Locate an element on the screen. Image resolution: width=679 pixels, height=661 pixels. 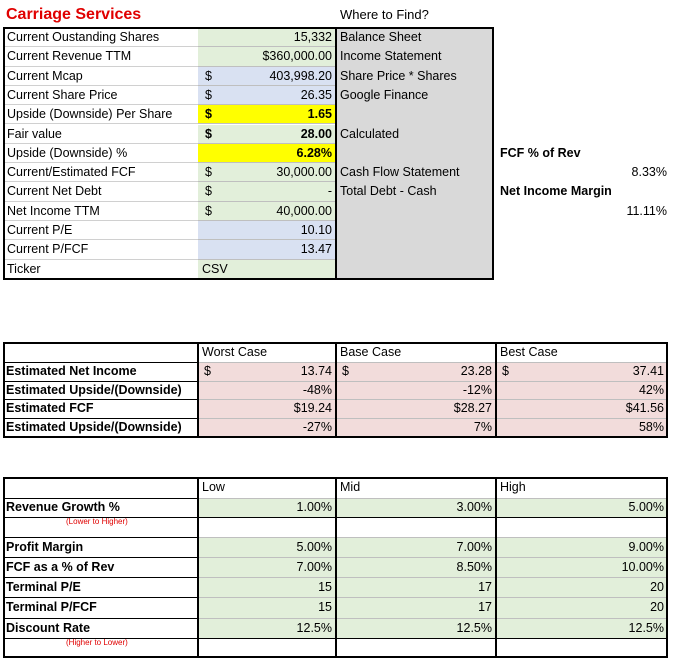
assumption-value: 10.00% is located at coordinates (642, 566).